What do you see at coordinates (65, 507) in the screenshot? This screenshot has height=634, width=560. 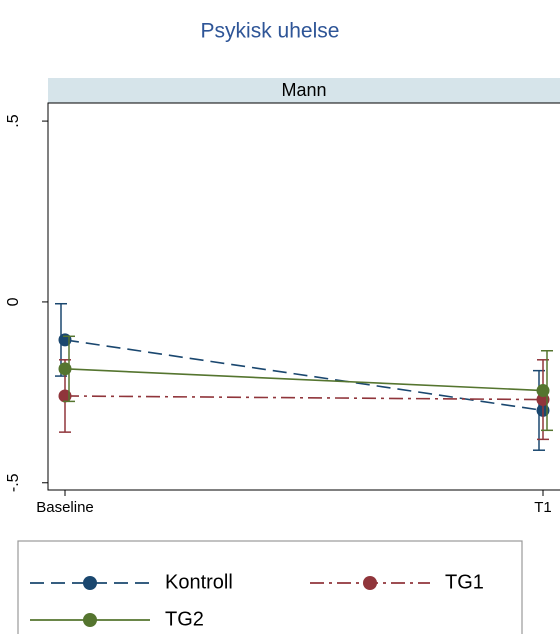 I see `x-tick-label: Baseline` at bounding box center [65, 507].